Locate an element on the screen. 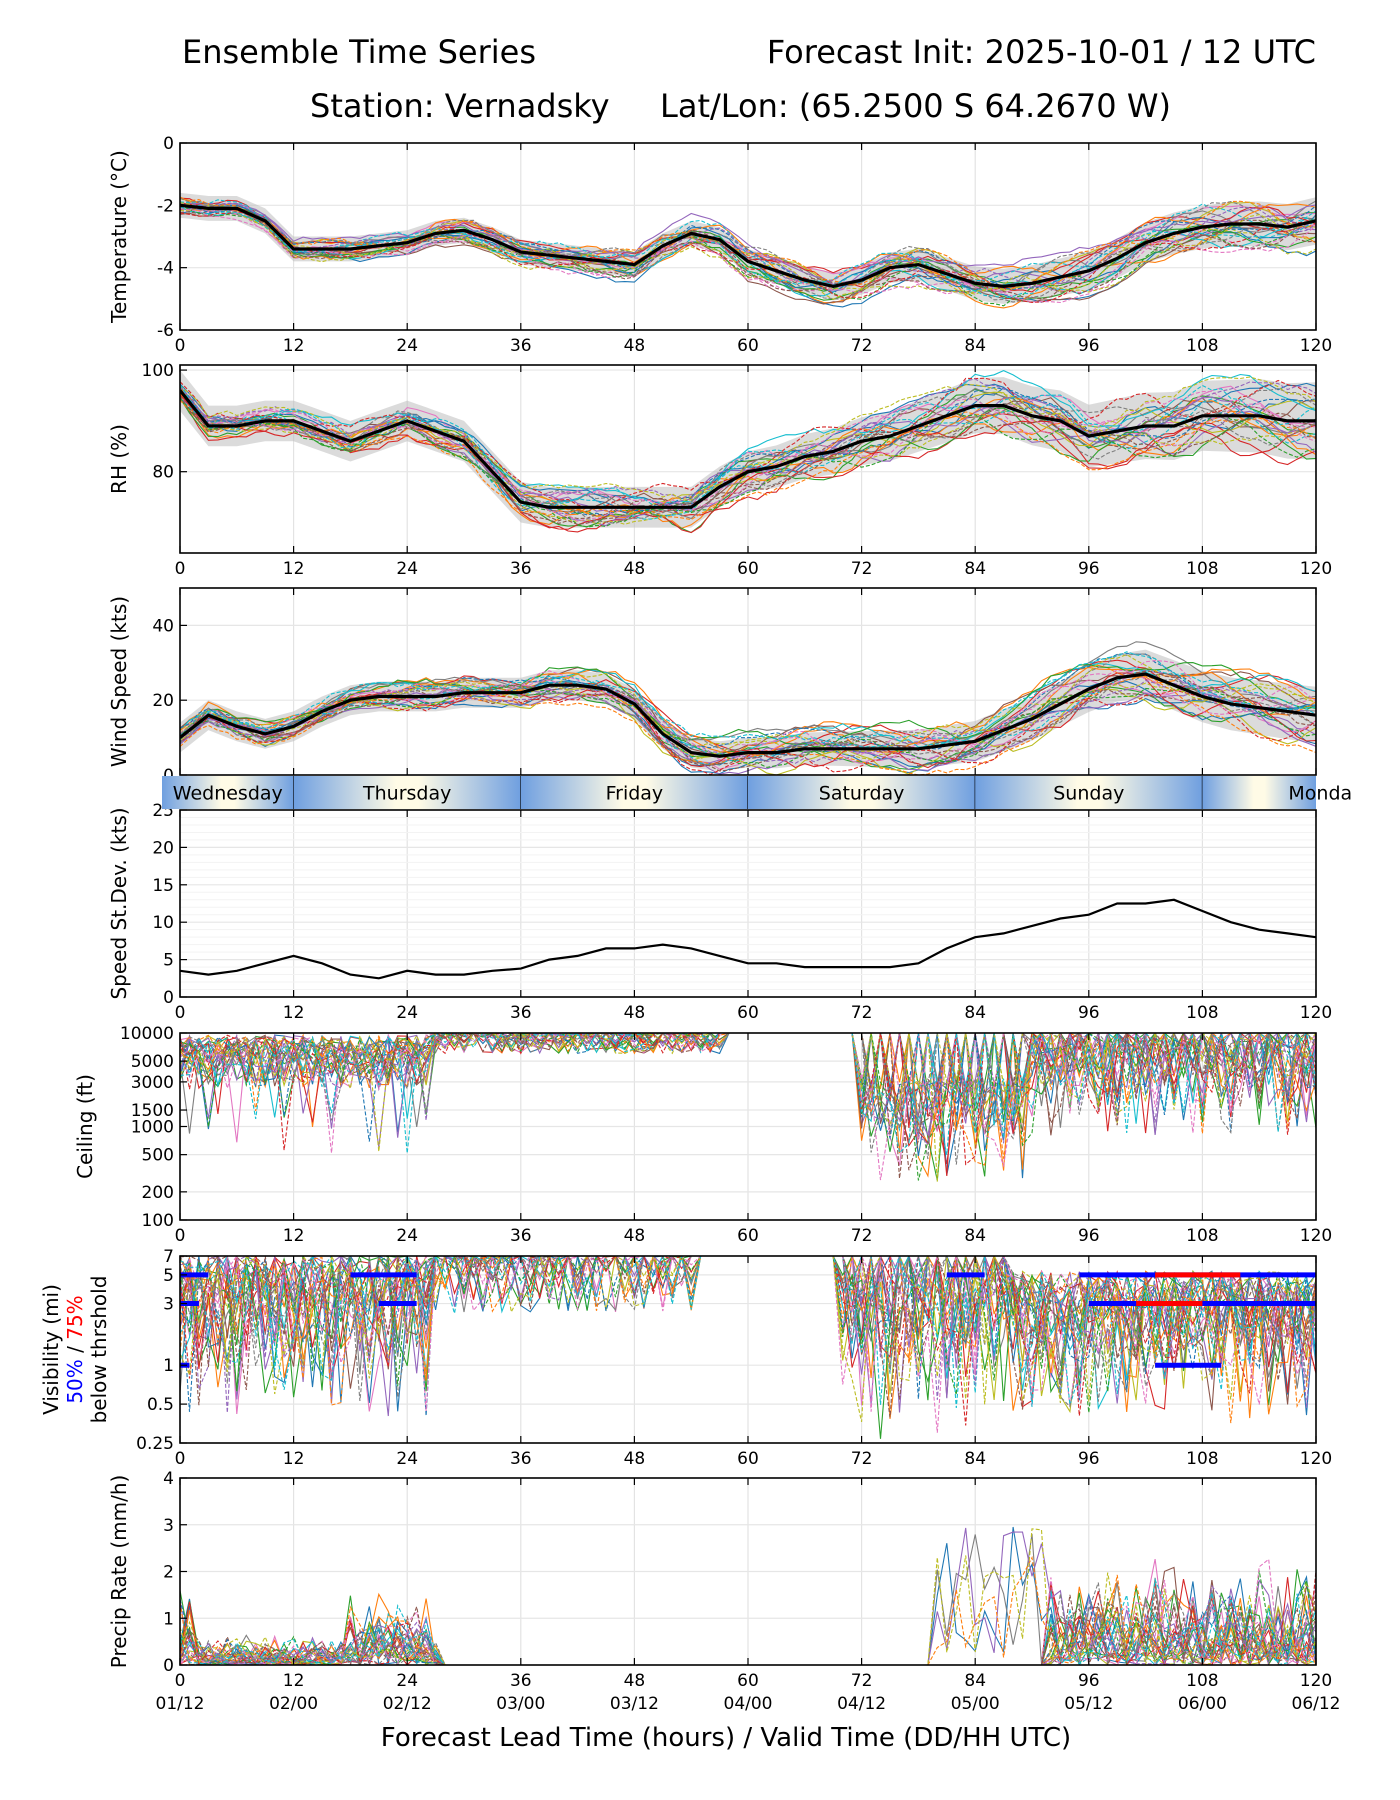 The width and height of the screenshot is (1400, 1800). y-tick-label: 3 is located at coordinates (168, 1526).